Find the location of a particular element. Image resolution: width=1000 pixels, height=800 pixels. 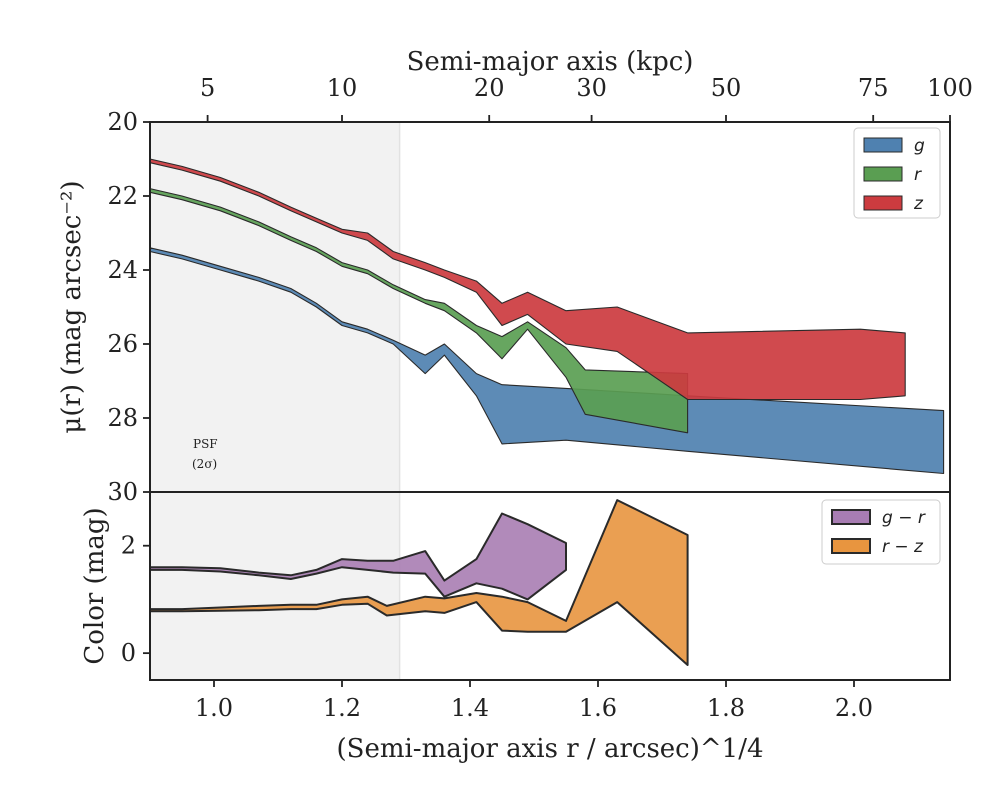

bottom-x-tick-label: 1.4 is located at coordinates (470, 708).